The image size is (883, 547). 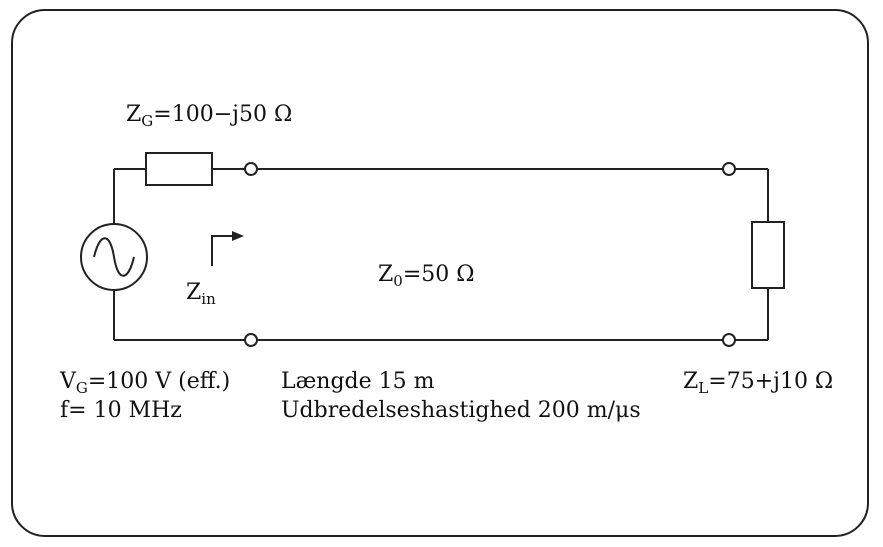 I want to click on source-impedance-label: ZG=100−j50 Ω, so click(x=209, y=116).